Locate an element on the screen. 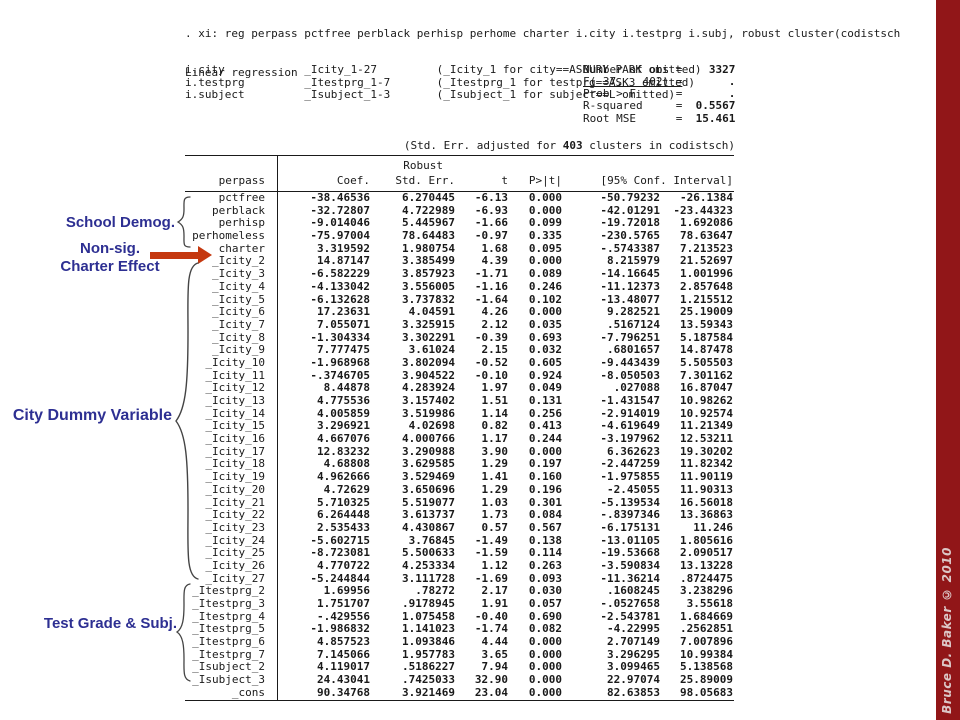 This screenshot has height=720, width=960. cell-t: 1.14 is located at coordinates (495, 413).